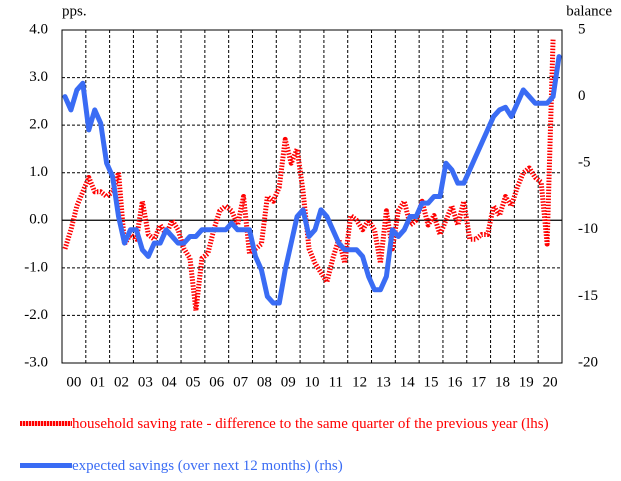  I want to click on x-tick-label: 18, so click(502, 382).